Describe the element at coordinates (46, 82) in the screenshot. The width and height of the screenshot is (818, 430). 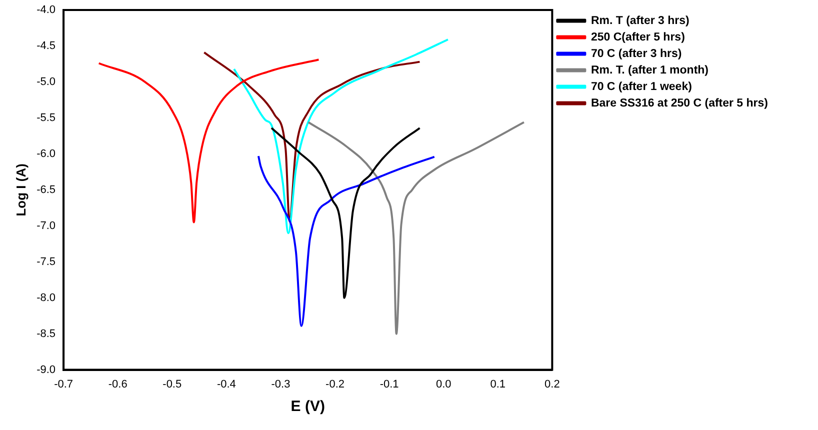
I see `y-tick-label: -5.0` at that location.